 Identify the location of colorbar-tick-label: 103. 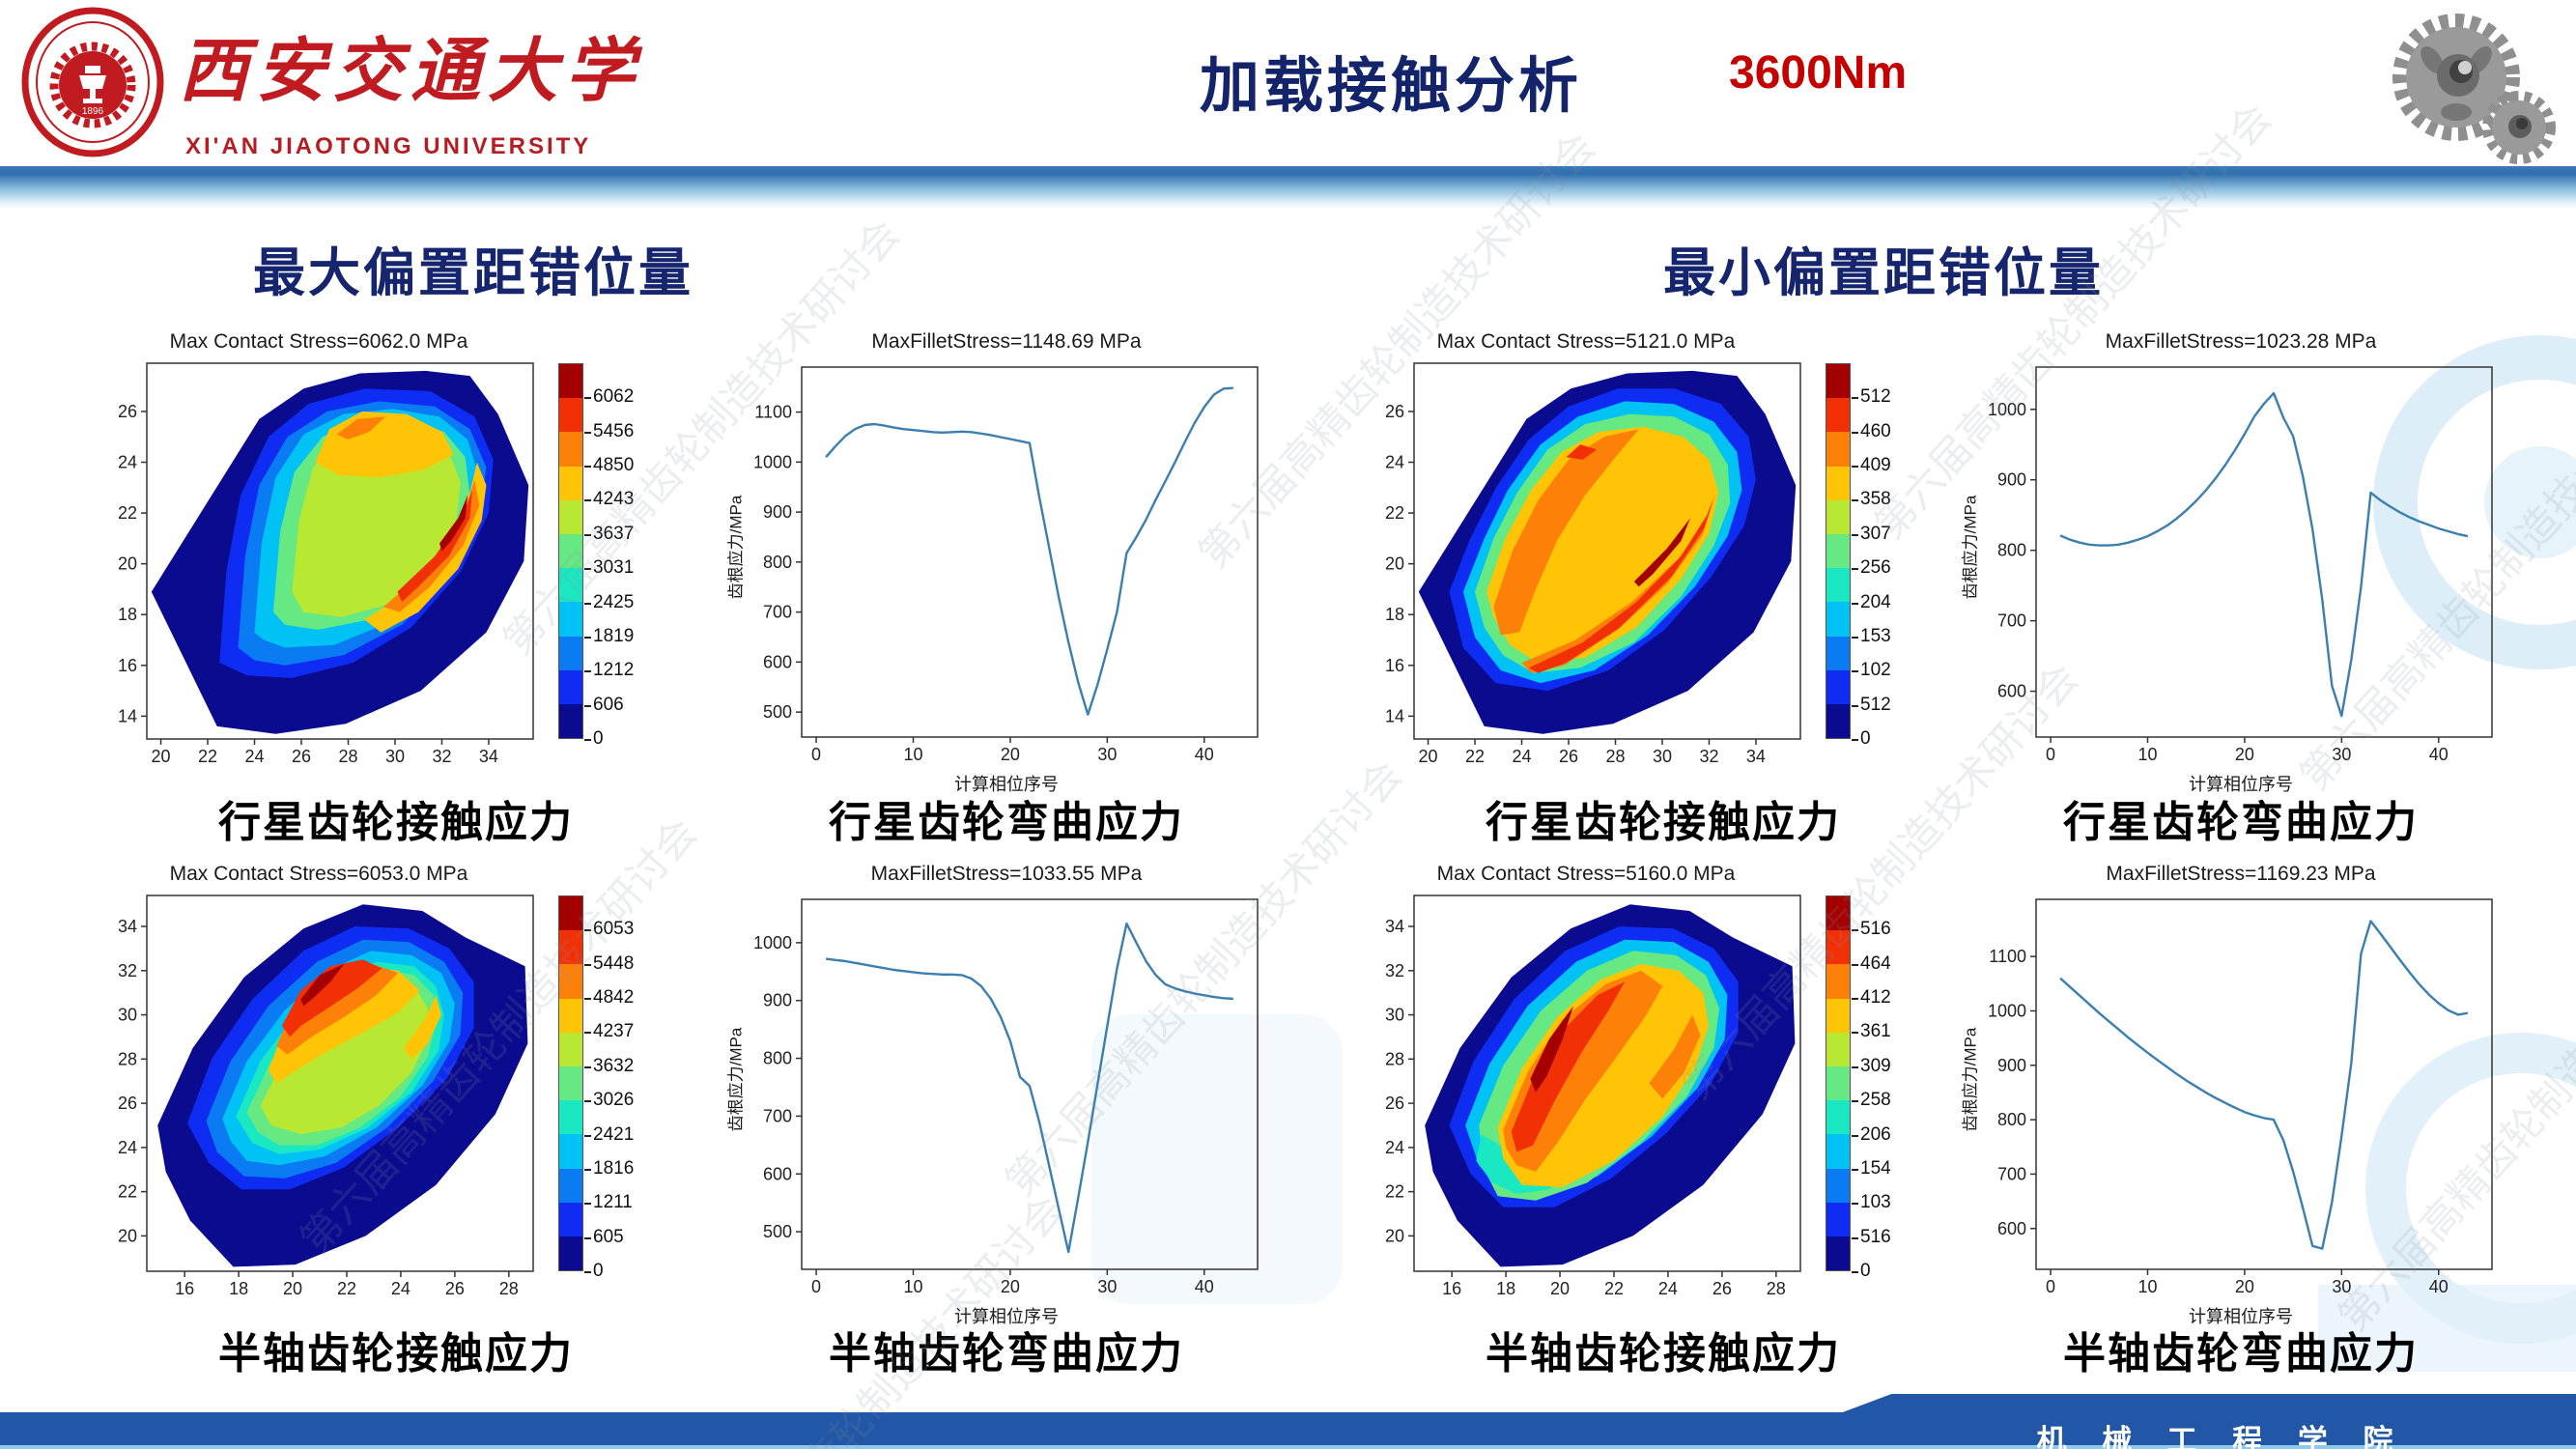
(1871, 1202).